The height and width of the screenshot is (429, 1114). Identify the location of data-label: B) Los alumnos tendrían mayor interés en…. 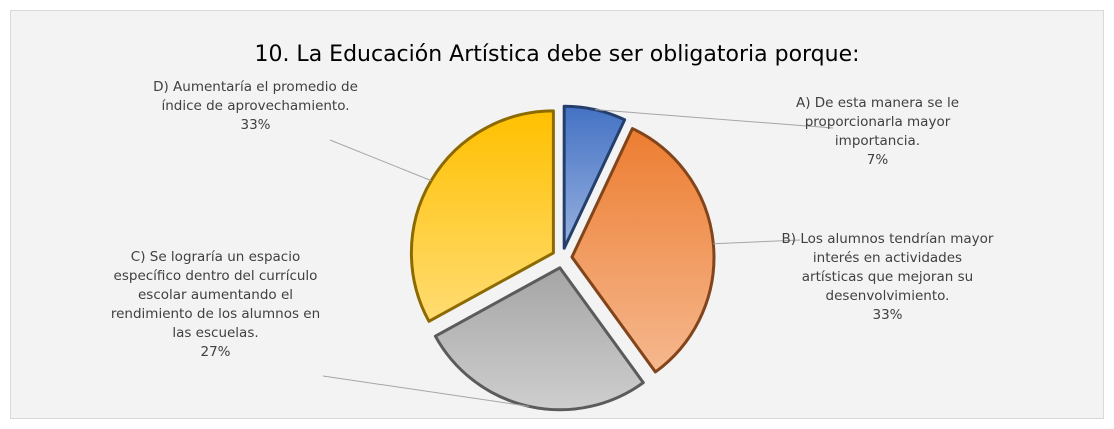
(887, 277).